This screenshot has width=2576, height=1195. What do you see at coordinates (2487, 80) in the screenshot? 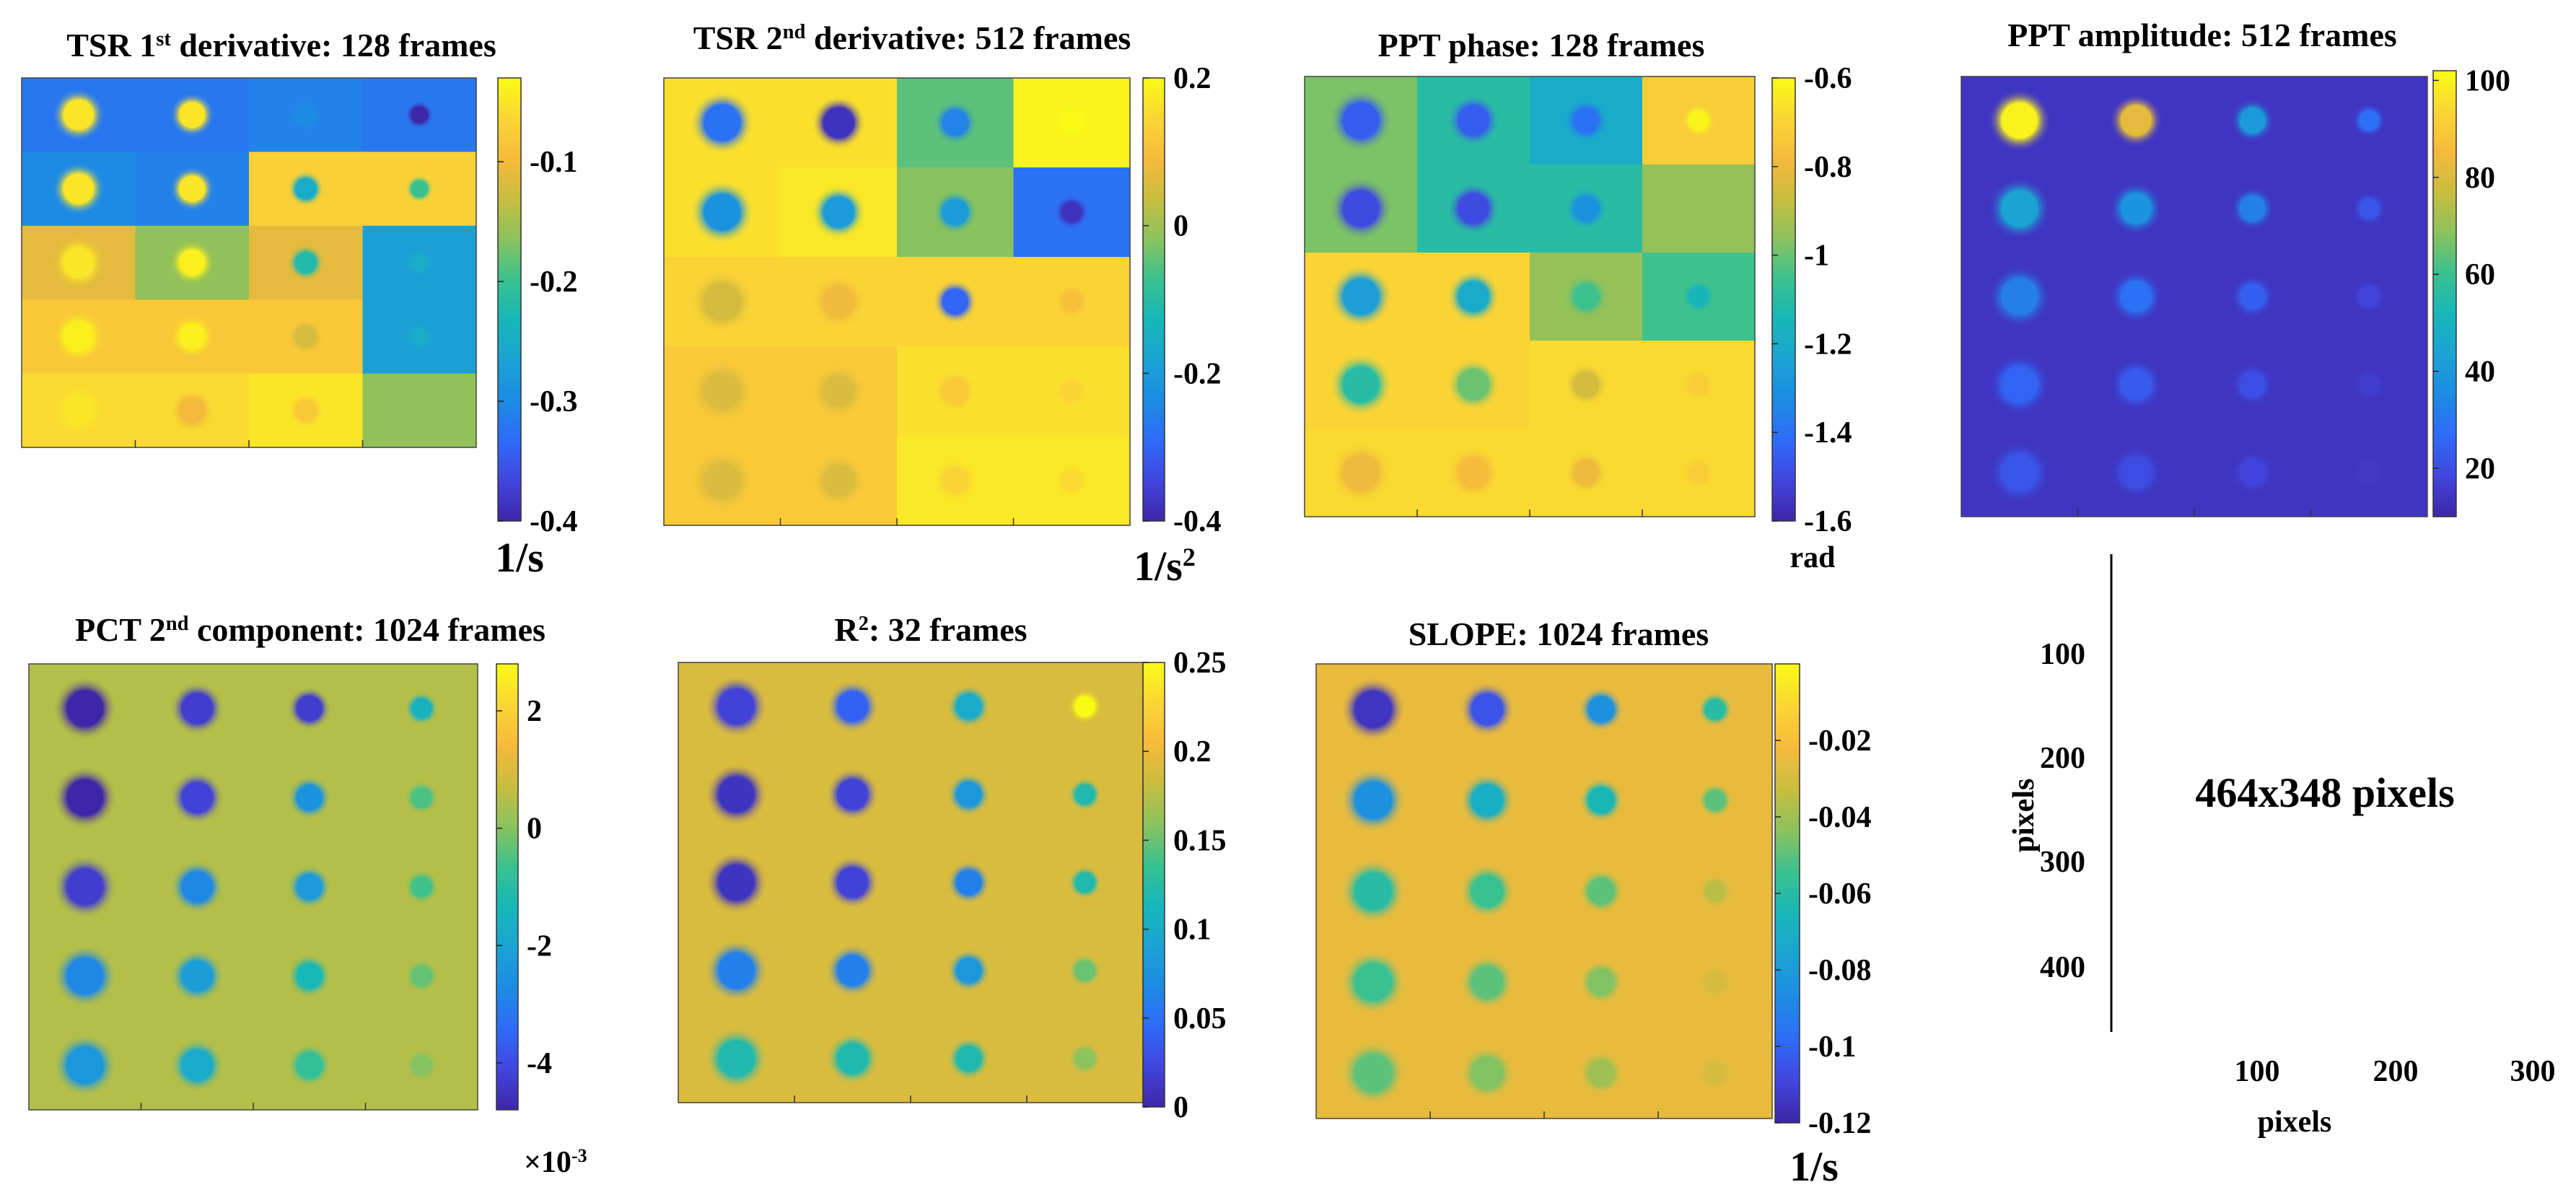
I see `colorbar-tick-label: 100` at bounding box center [2487, 80].